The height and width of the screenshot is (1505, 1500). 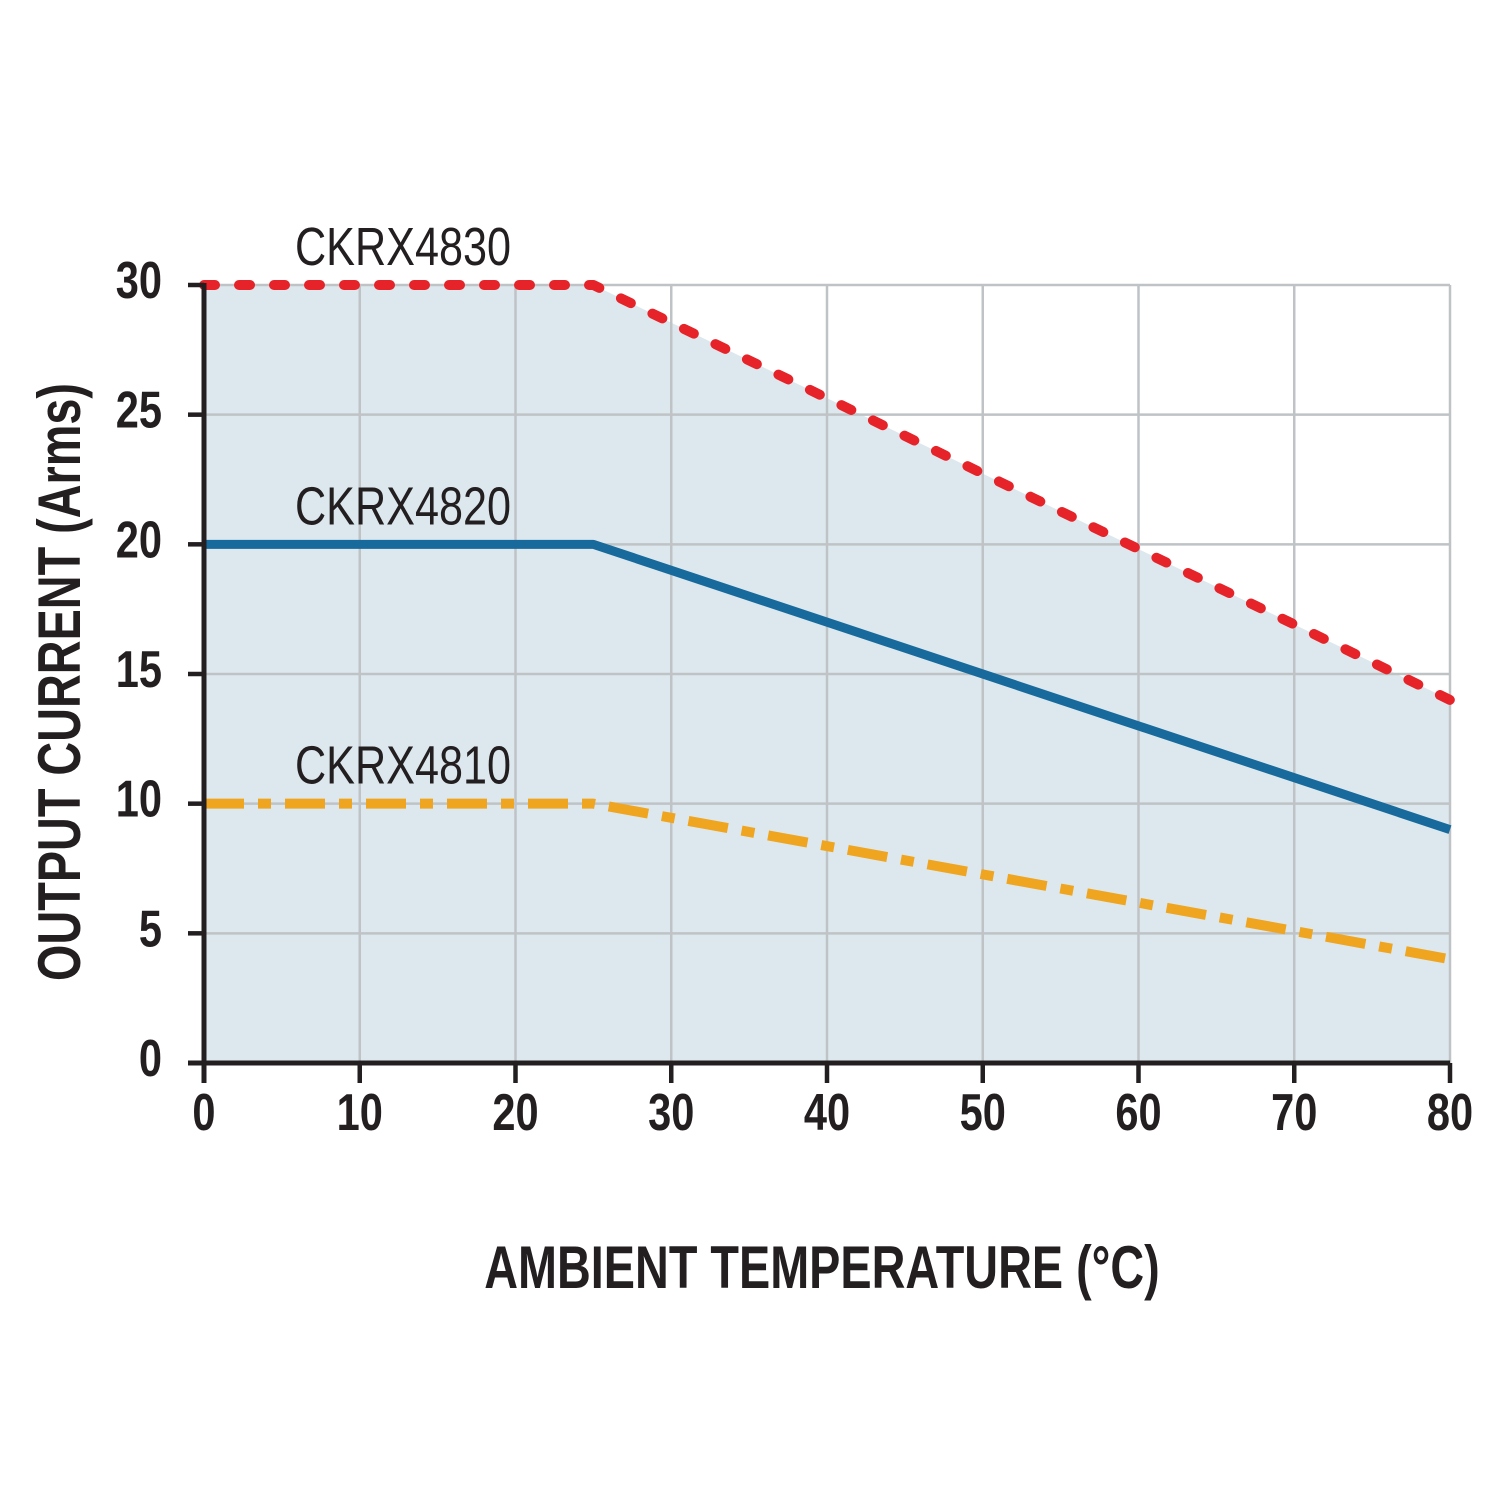 What do you see at coordinates (150, 1058) in the screenshot?
I see `y-tick-label: 0` at bounding box center [150, 1058].